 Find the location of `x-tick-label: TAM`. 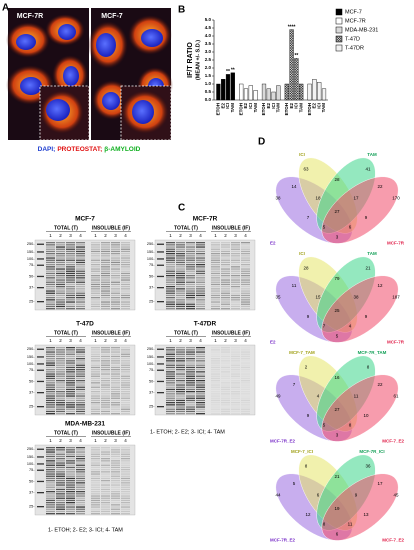

x-tick-label: TAM is located at coordinates (255, 108).